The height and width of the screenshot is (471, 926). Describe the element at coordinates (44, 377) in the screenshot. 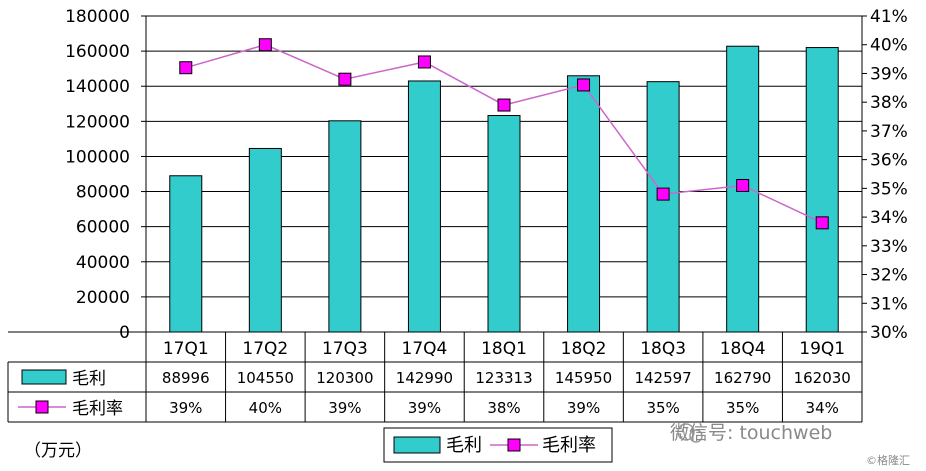

I see `table-bar-swatch` at that location.